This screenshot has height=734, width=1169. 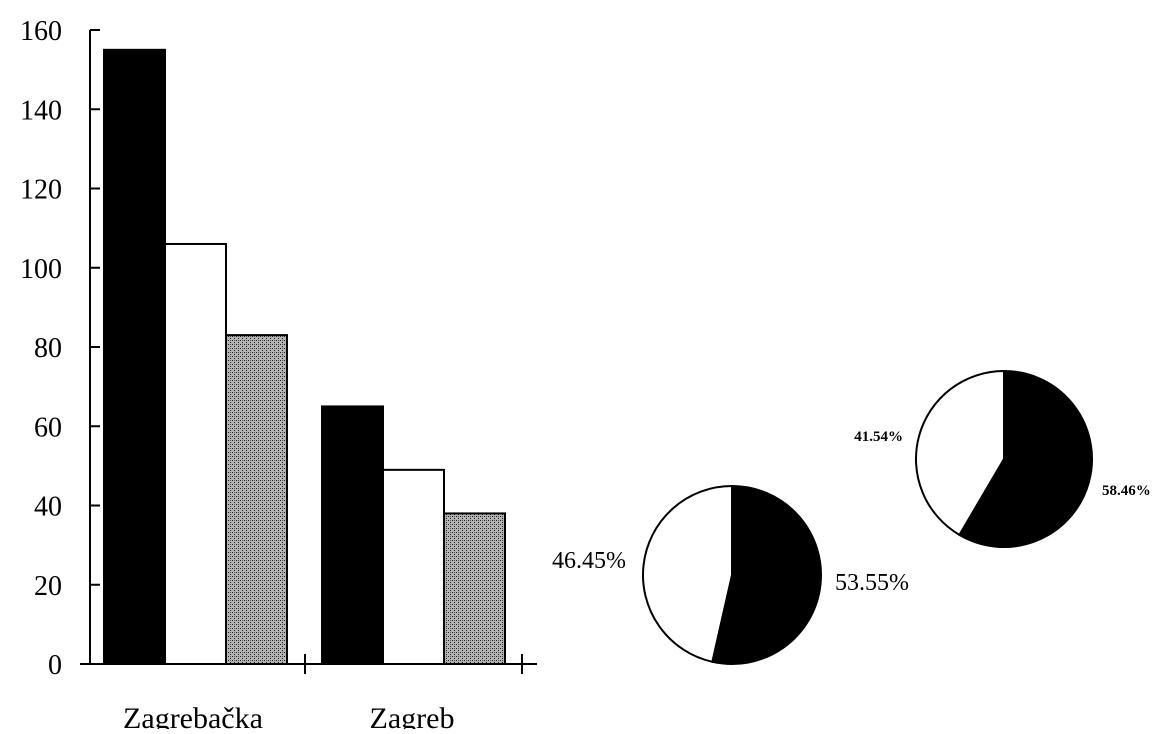 What do you see at coordinates (872, 583) in the screenshot?
I see `pie-1-slice-label: 53.55%` at bounding box center [872, 583].